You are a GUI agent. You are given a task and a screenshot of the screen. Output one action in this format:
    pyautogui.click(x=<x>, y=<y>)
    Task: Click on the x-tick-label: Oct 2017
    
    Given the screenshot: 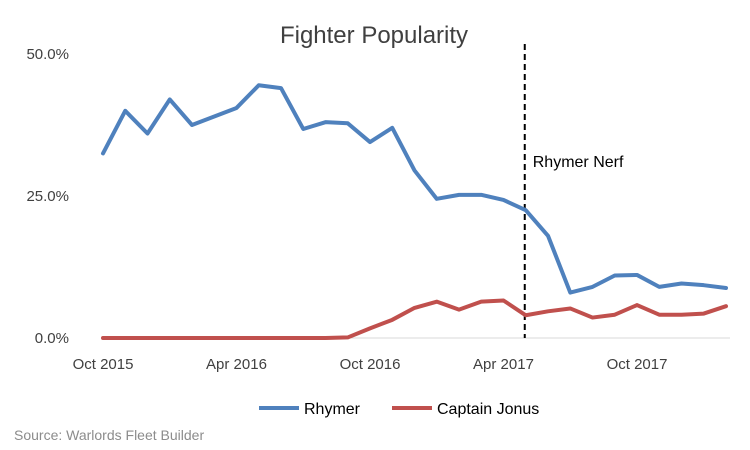 What is the action you would take?
    pyautogui.click(x=637, y=364)
    